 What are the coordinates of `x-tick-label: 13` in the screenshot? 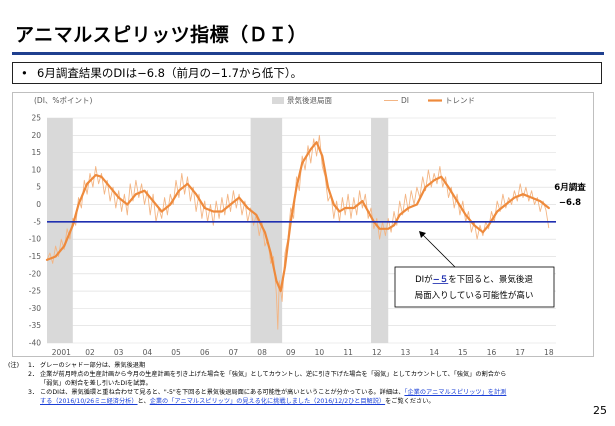 It's located at (406, 352).